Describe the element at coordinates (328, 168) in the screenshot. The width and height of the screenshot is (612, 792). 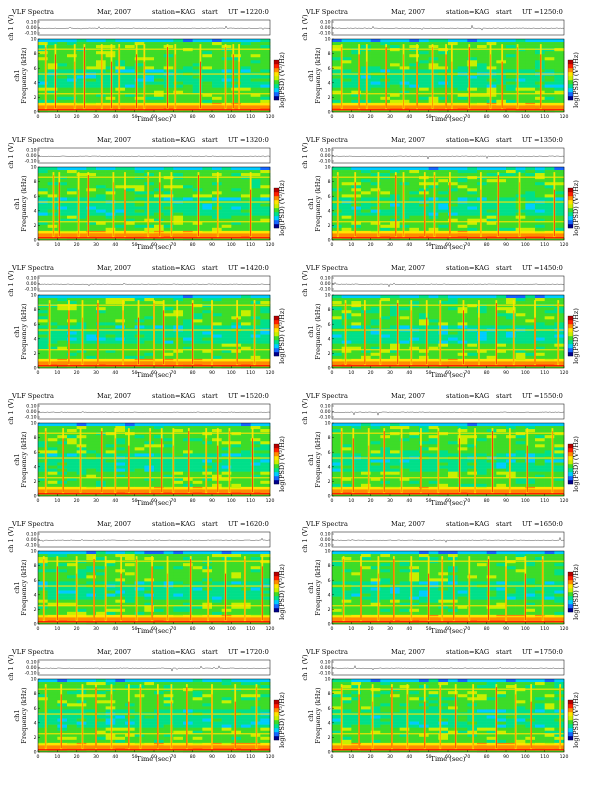
I see `y-tick-label: 10` at that location.